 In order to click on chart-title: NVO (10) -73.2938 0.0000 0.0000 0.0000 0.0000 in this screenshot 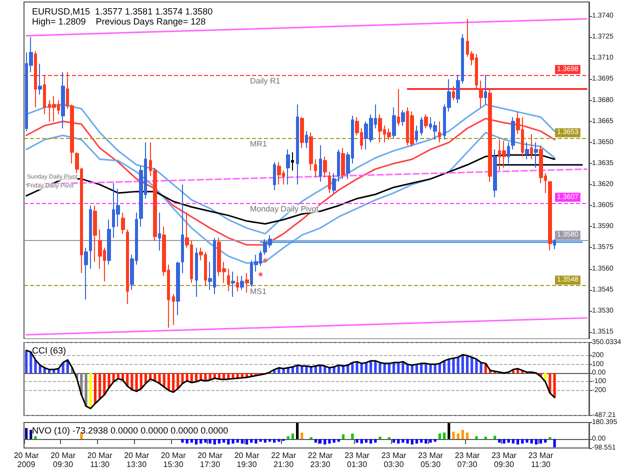, I will do `click(130, 431)`.